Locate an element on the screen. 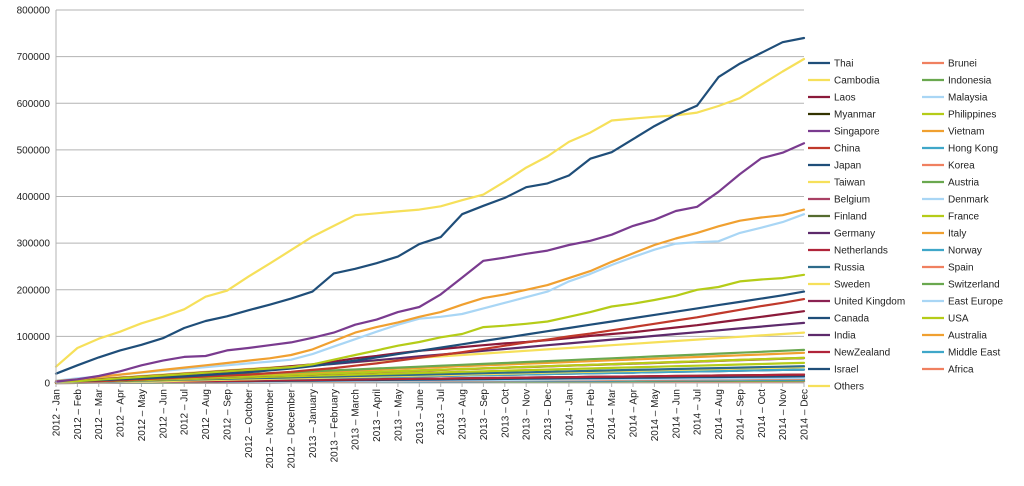 The image size is (1024, 486). x-tick-label: 2014 – Aug is located at coordinates (719, 414).